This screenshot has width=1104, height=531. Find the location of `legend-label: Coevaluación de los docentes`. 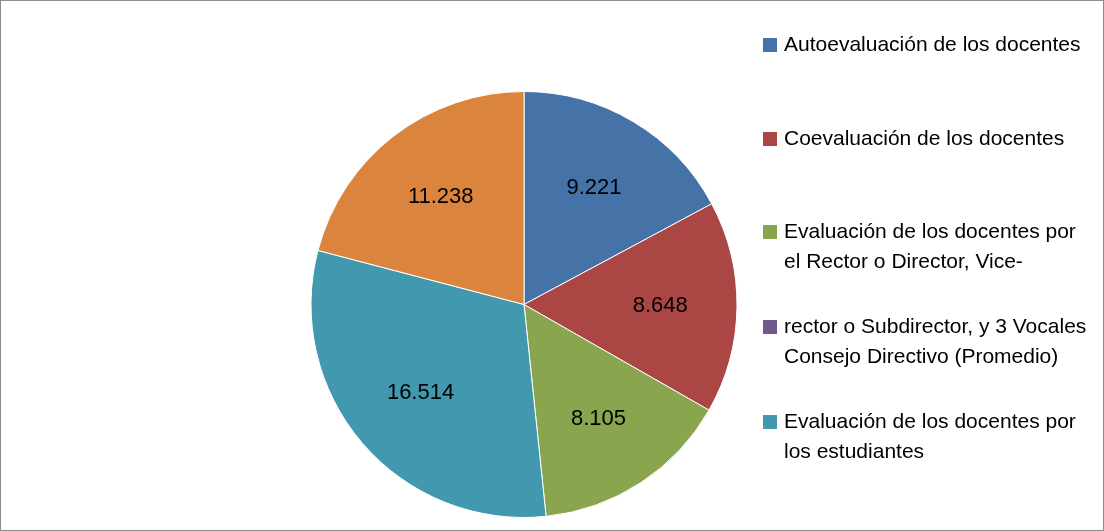

legend-label: Coevaluación de los docentes is located at coordinates (924, 138).